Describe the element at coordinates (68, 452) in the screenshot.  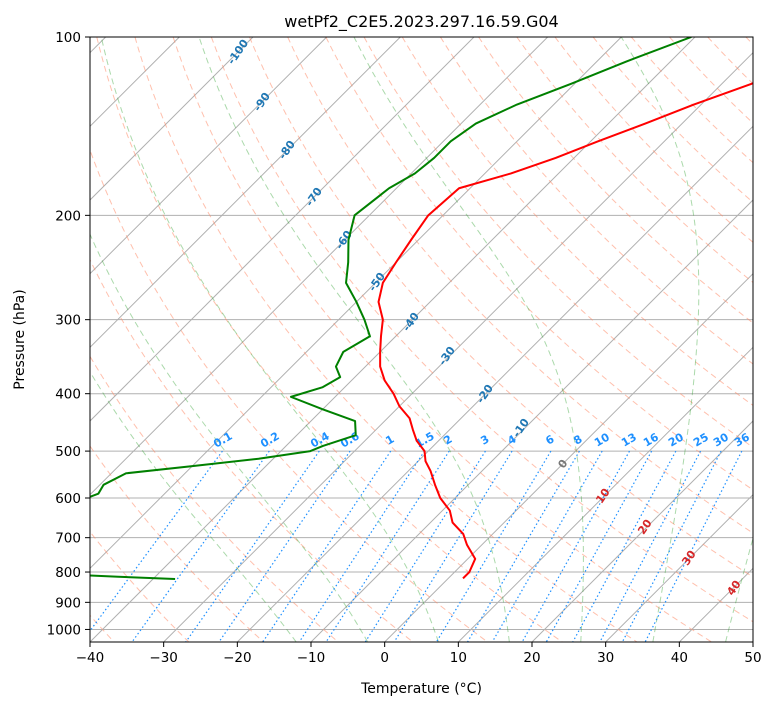
I see `y-tick-label: 500` at that location.